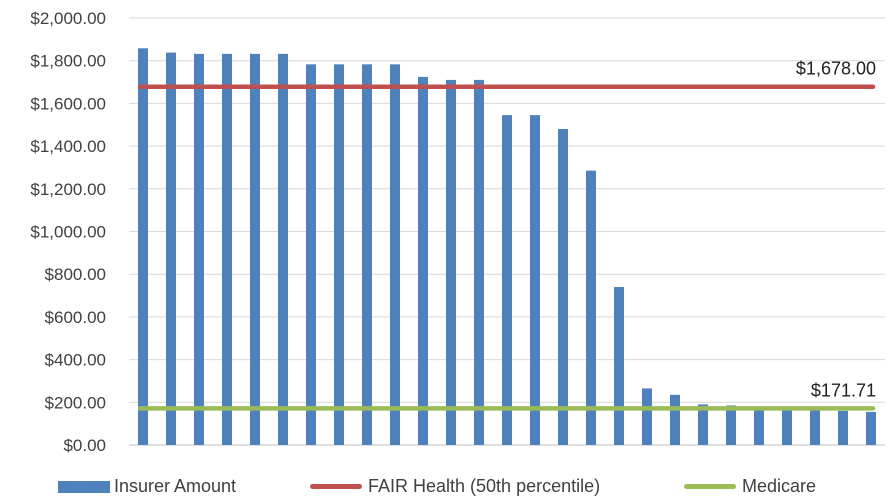 The width and height of the screenshot is (891, 503). What do you see at coordinates (836, 69) in the screenshot?
I see `fair-health-value-label: $1,678.00` at bounding box center [836, 69].